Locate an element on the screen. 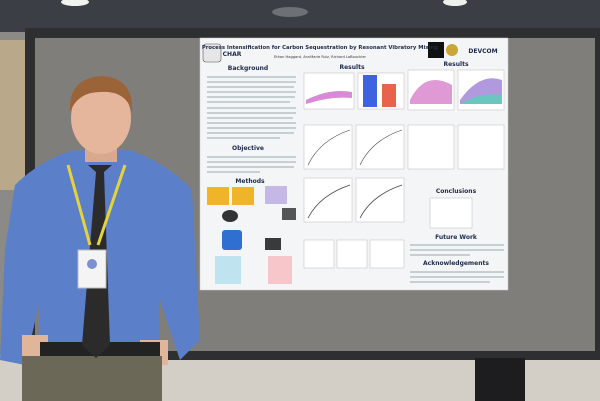  section-heading: Conclusions is located at coordinates (456, 191).